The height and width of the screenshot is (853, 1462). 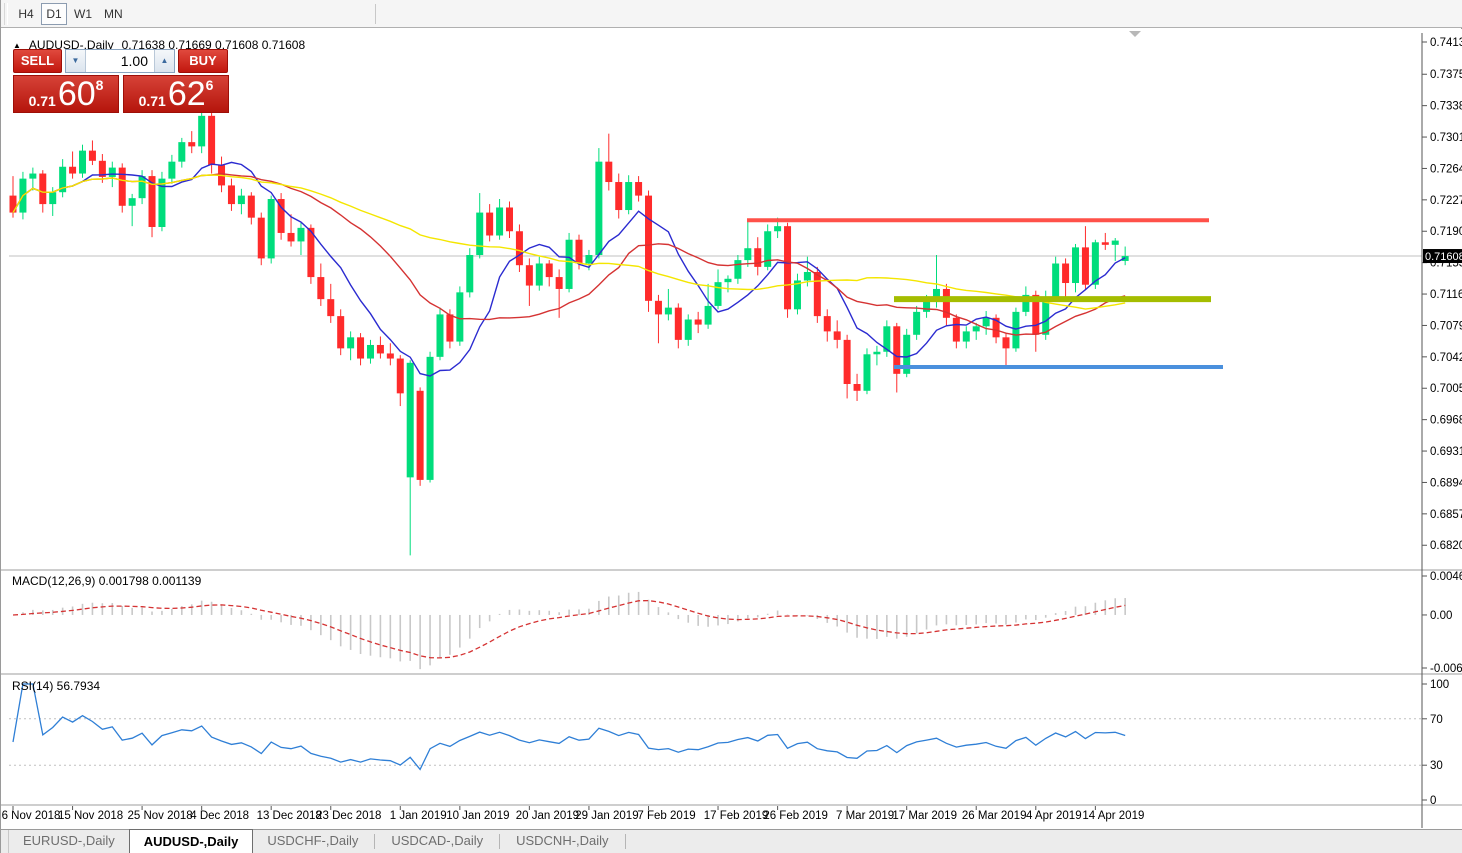 What do you see at coordinates (477, 816) in the screenshot?
I see `svg-text: 10 Jan 2019` at bounding box center [477, 816].